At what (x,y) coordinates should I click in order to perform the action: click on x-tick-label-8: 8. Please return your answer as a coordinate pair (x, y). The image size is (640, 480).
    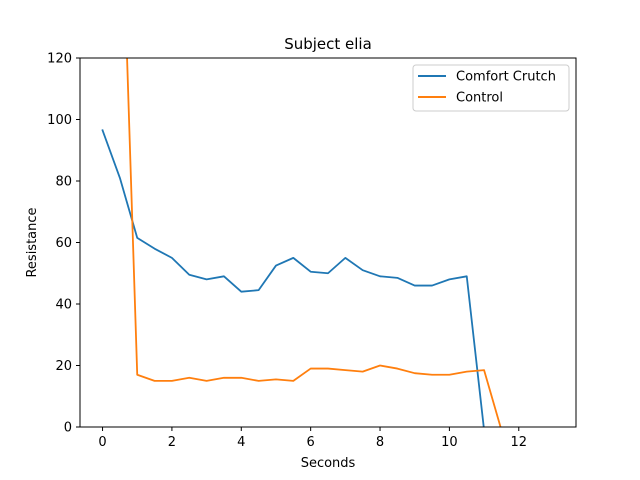
    Looking at the image, I should click on (380, 442).